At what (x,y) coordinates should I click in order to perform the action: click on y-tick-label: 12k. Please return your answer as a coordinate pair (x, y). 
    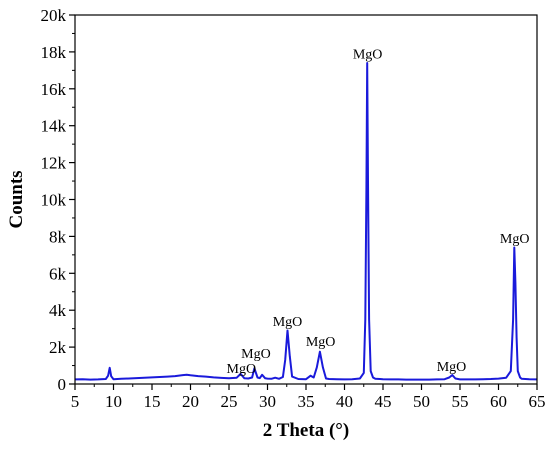
    Looking at the image, I should click on (54, 163).